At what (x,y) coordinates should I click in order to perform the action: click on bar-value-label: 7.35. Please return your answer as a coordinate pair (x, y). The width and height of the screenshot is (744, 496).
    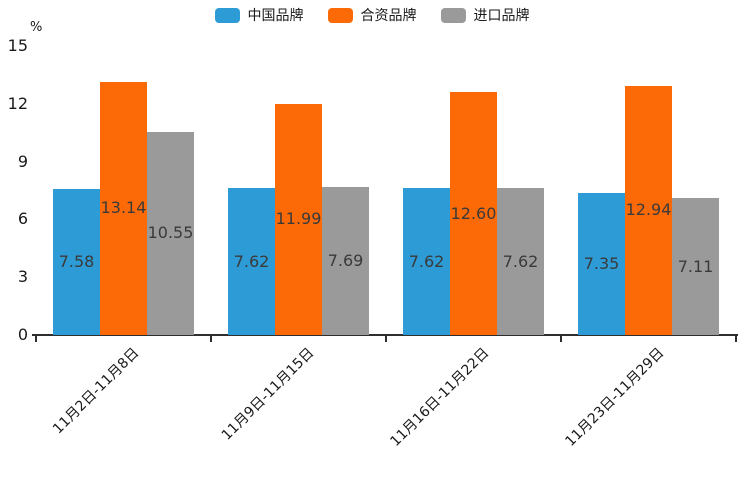
    Looking at the image, I should click on (601, 264).